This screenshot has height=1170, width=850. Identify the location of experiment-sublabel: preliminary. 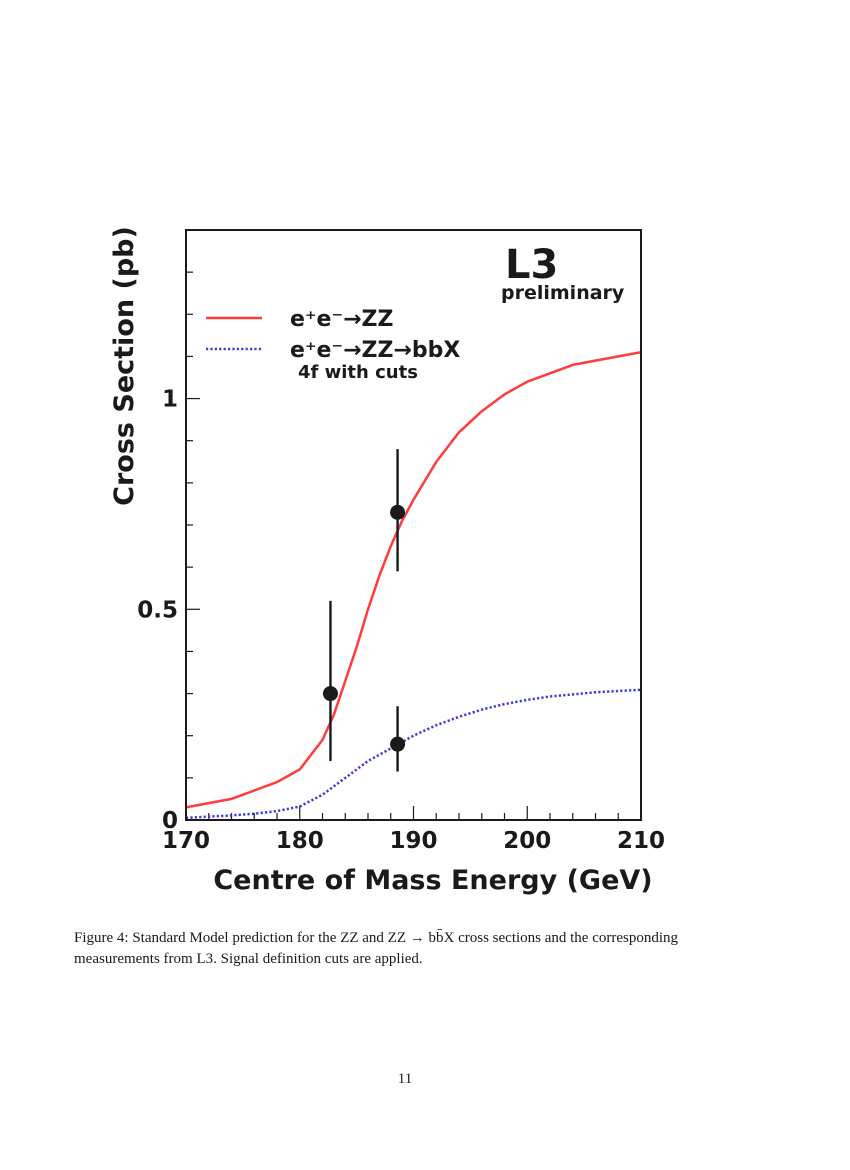
(563, 293).